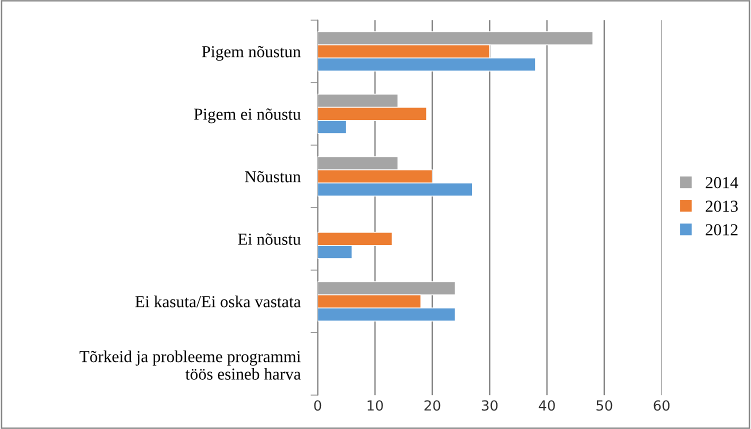 The height and width of the screenshot is (429, 751). What do you see at coordinates (247, 116) in the screenshot?
I see `y-tick-label: Pigem ei nõustu` at bounding box center [247, 116].